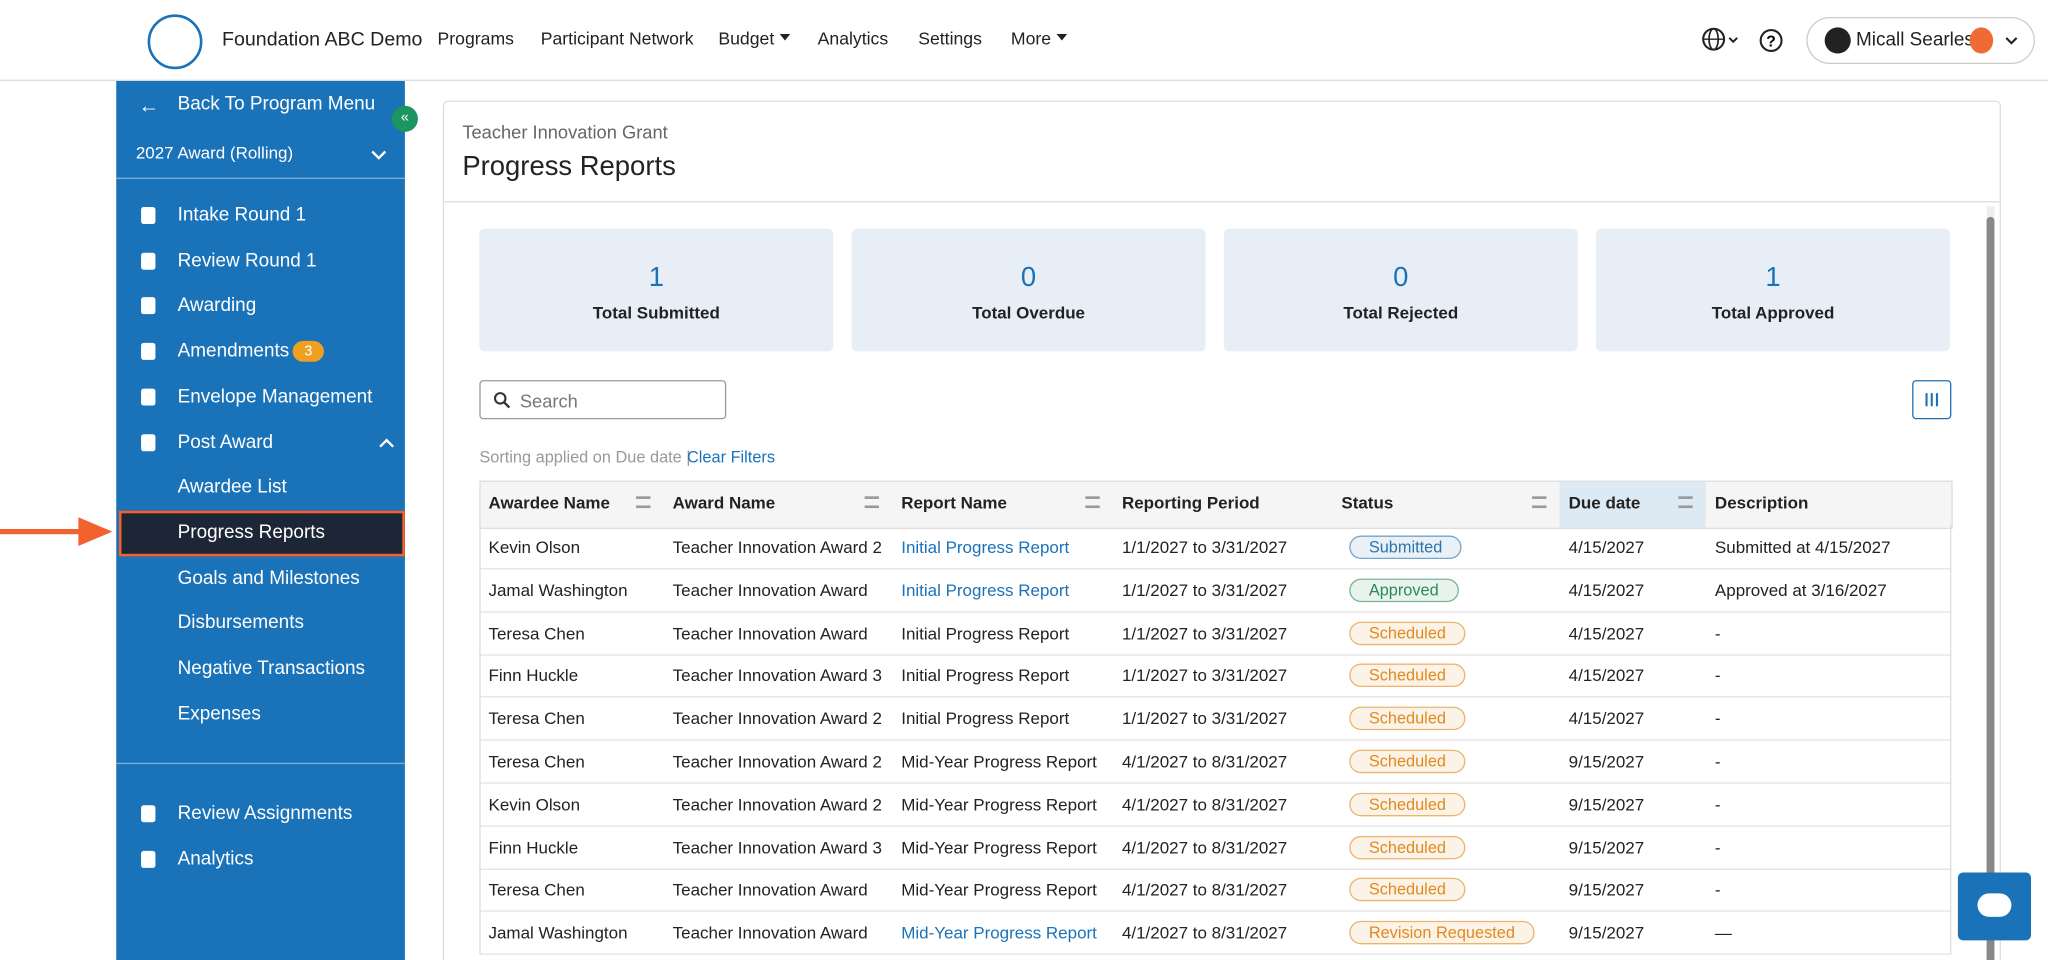 This screenshot has height=960, width=2048. I want to click on column-header: Due date, so click(1604, 503).